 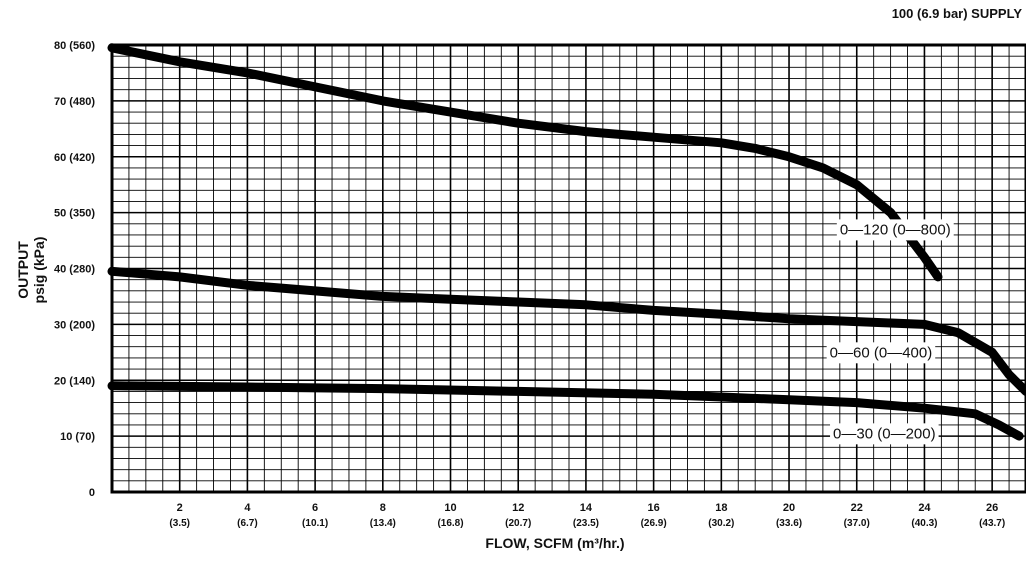 I want to click on x-tick-label: 12, so click(x=518, y=508).